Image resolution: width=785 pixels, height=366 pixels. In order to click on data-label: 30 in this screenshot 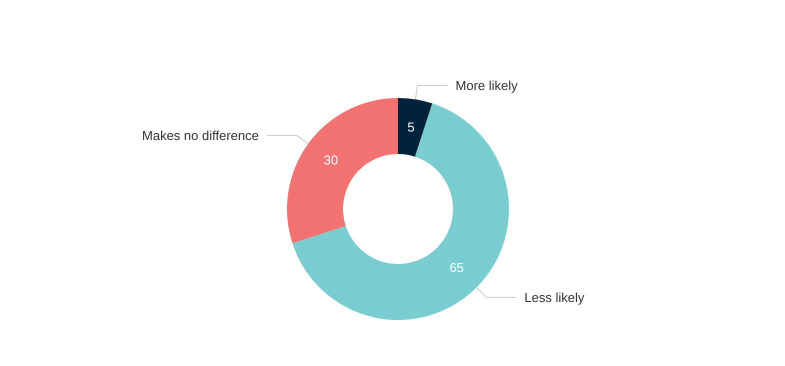, I will do `click(331, 160)`.